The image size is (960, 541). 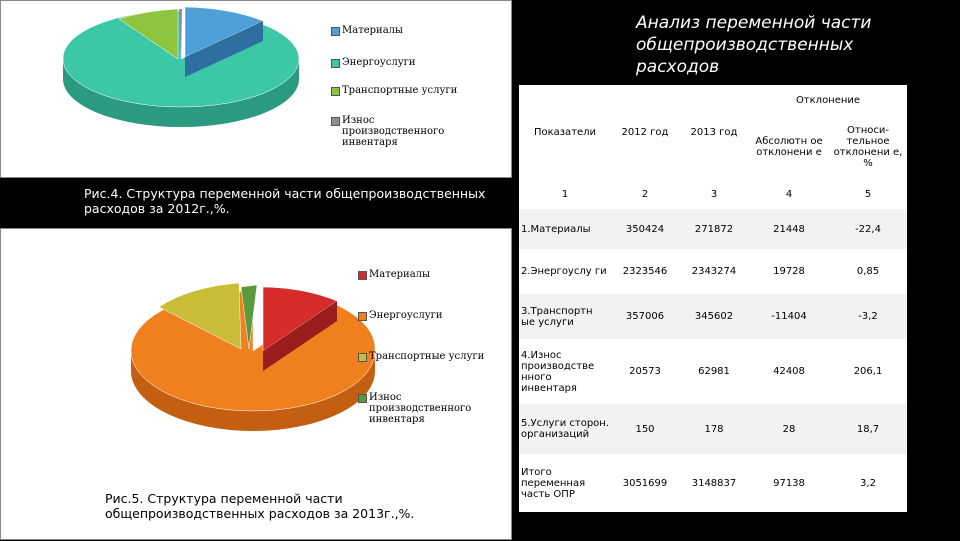 I want to click on table-cell: 97138, so click(x=789, y=483).